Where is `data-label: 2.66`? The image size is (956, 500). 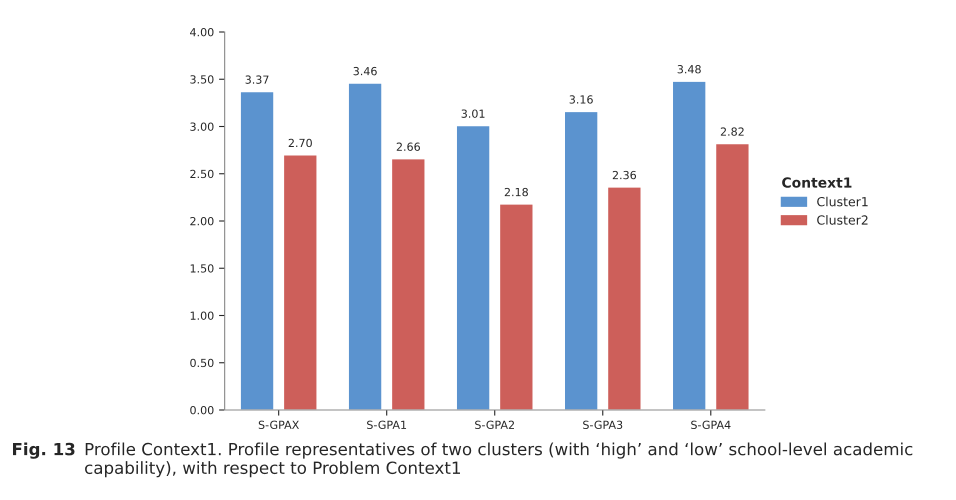
data-label: 2.66 is located at coordinates (408, 146).